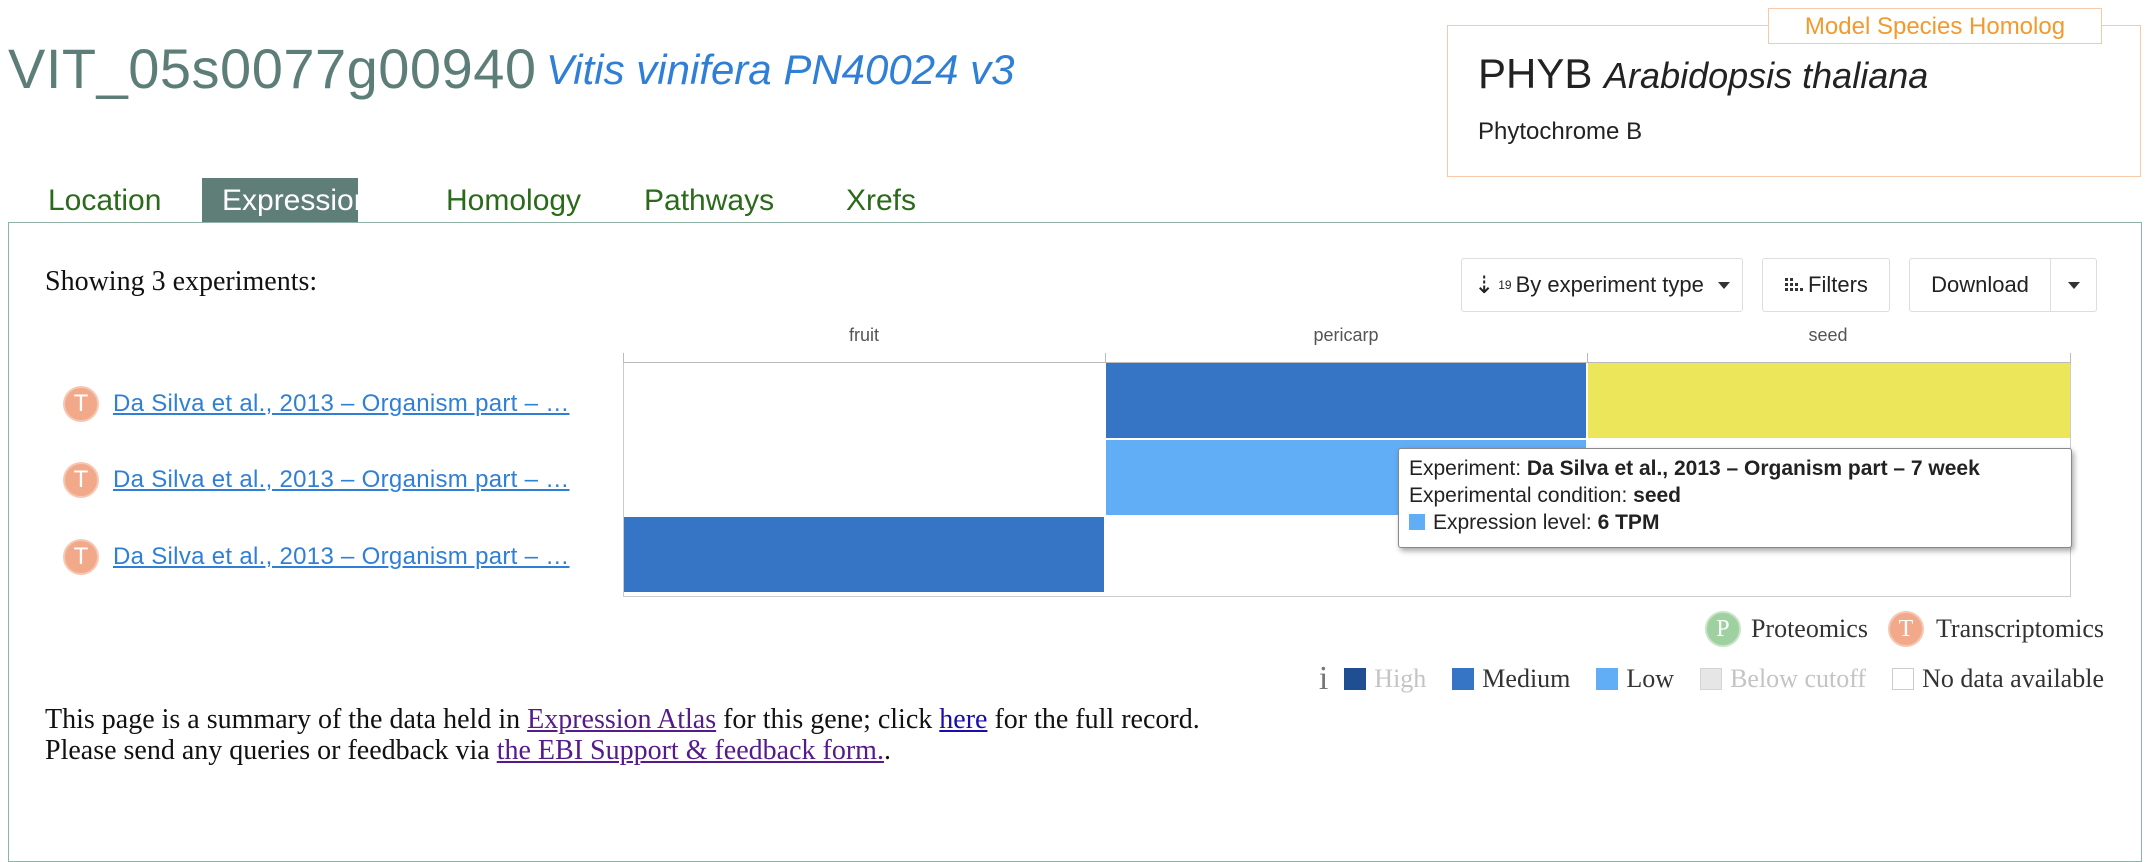 This screenshot has height=862, width=2152. Describe the element at coordinates (1609, 284) in the screenshot. I see `sort-label: By experiment type` at that location.